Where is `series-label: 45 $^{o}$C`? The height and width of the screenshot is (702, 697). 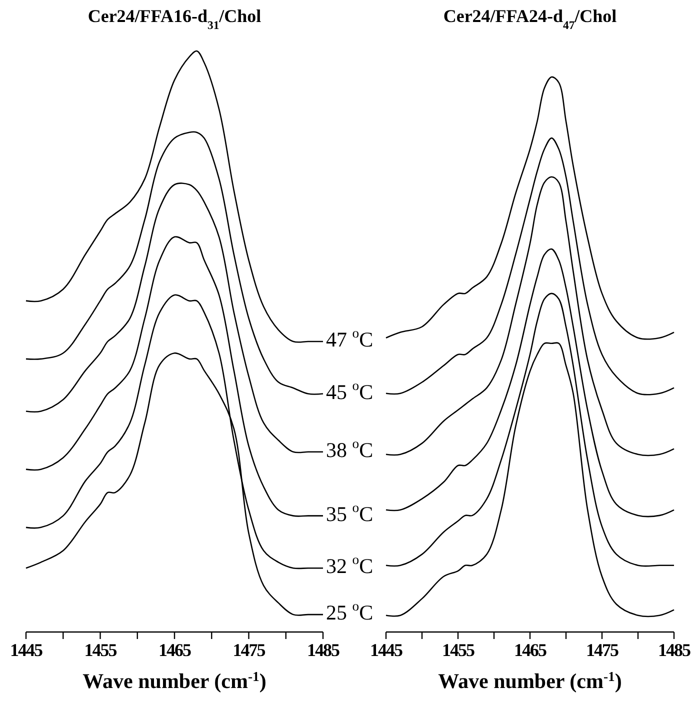
series-label: 45 $^{o}$C is located at coordinates (350, 390).